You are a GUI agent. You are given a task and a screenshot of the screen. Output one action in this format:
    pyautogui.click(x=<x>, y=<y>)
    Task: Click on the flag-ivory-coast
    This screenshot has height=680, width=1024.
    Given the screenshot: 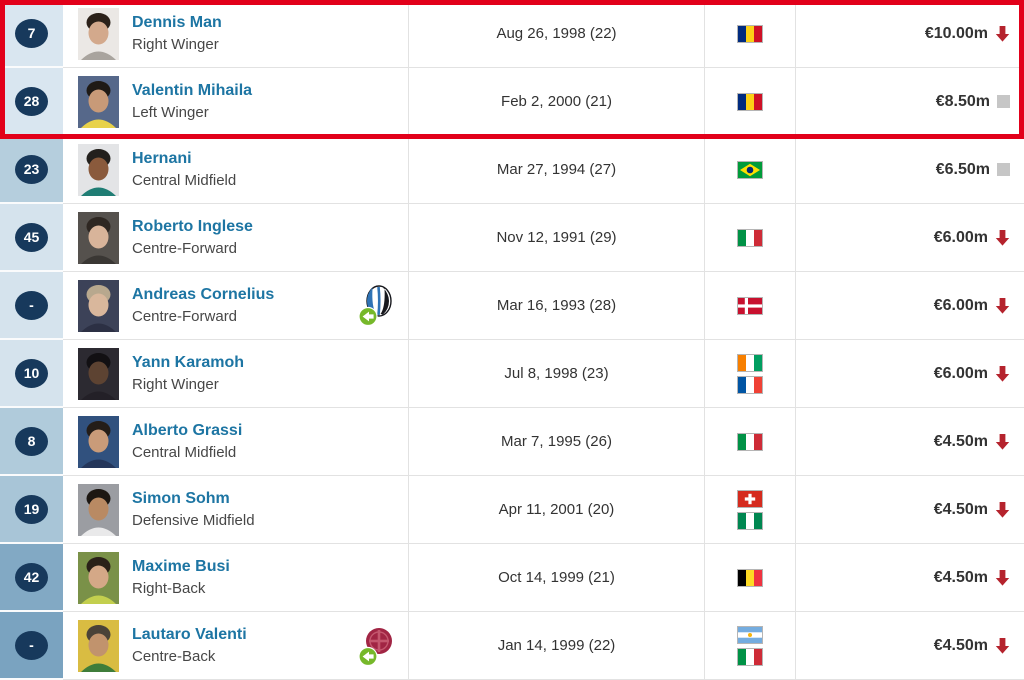 What is the action you would take?
    pyautogui.click(x=750, y=362)
    